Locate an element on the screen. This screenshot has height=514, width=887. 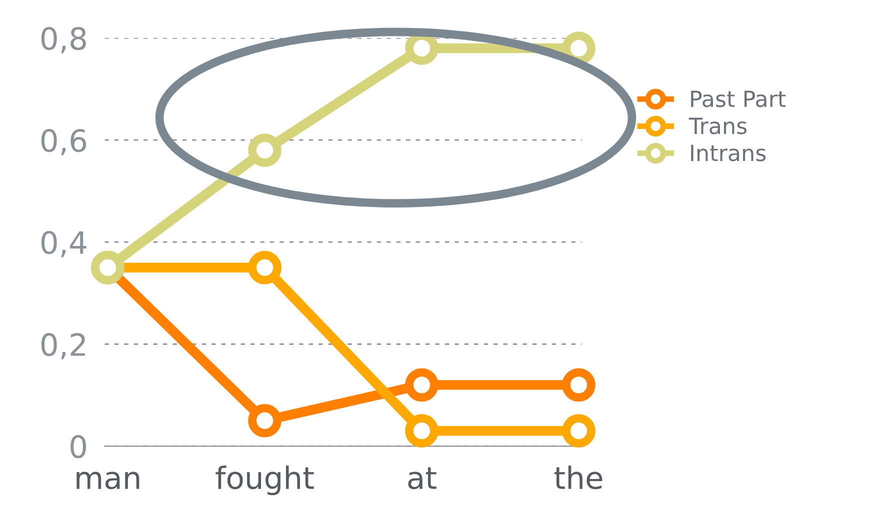
y-tick-label: 0 is located at coordinates (78, 446).